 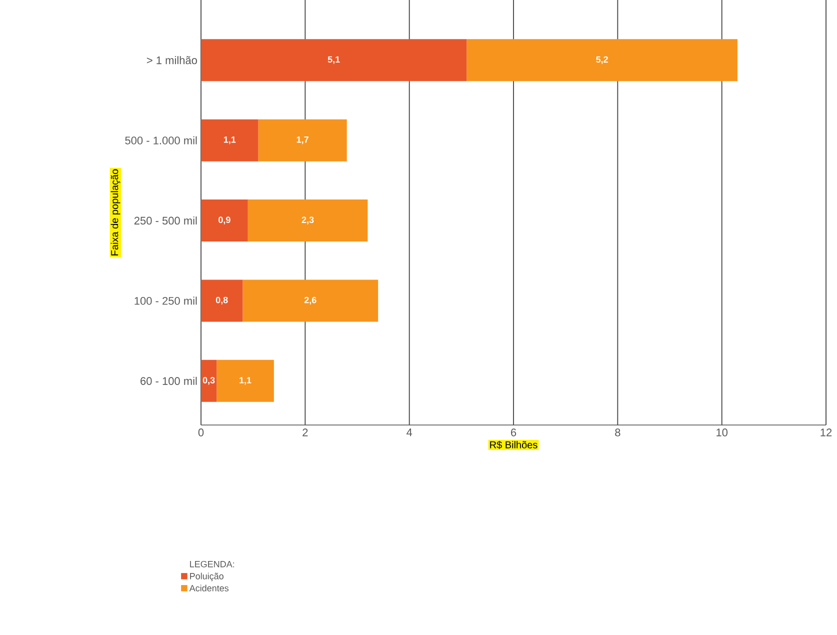 I want to click on data-label: 0,3, so click(x=208, y=381).